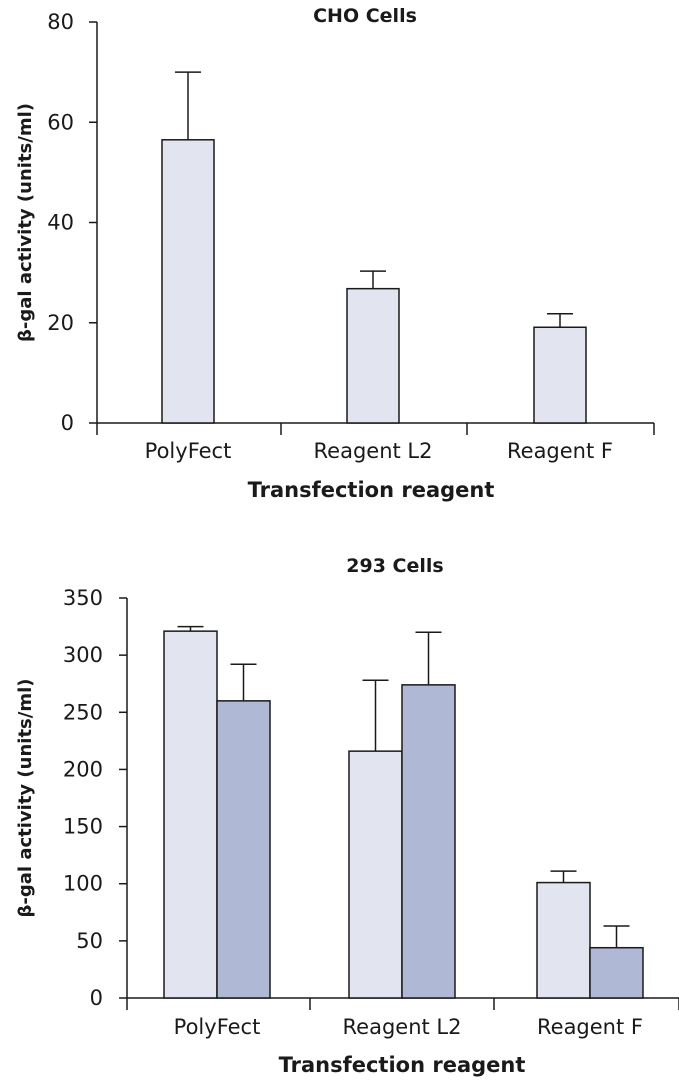 Image resolution: width=679 pixels, height=1080 pixels. What do you see at coordinates (83, 712) in the screenshot?
I see `y-tick-label: 250` at bounding box center [83, 712].